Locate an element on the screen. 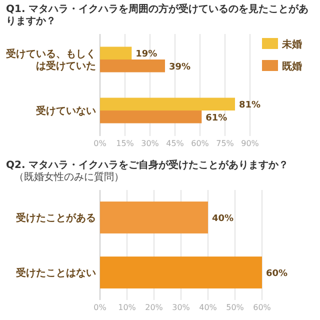  x-tick-label: 10% is located at coordinates (127, 307).